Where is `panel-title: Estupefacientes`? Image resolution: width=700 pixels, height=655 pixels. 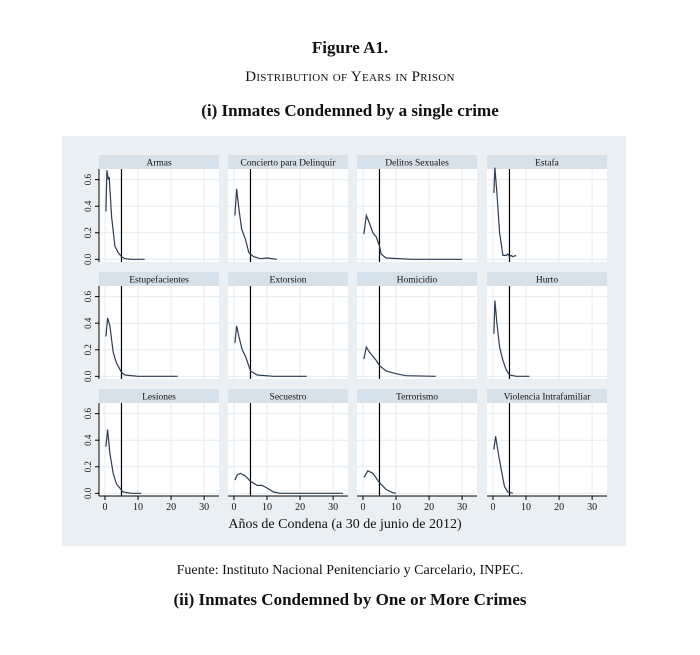
panel-title: Estupefacientes is located at coordinates (159, 280).